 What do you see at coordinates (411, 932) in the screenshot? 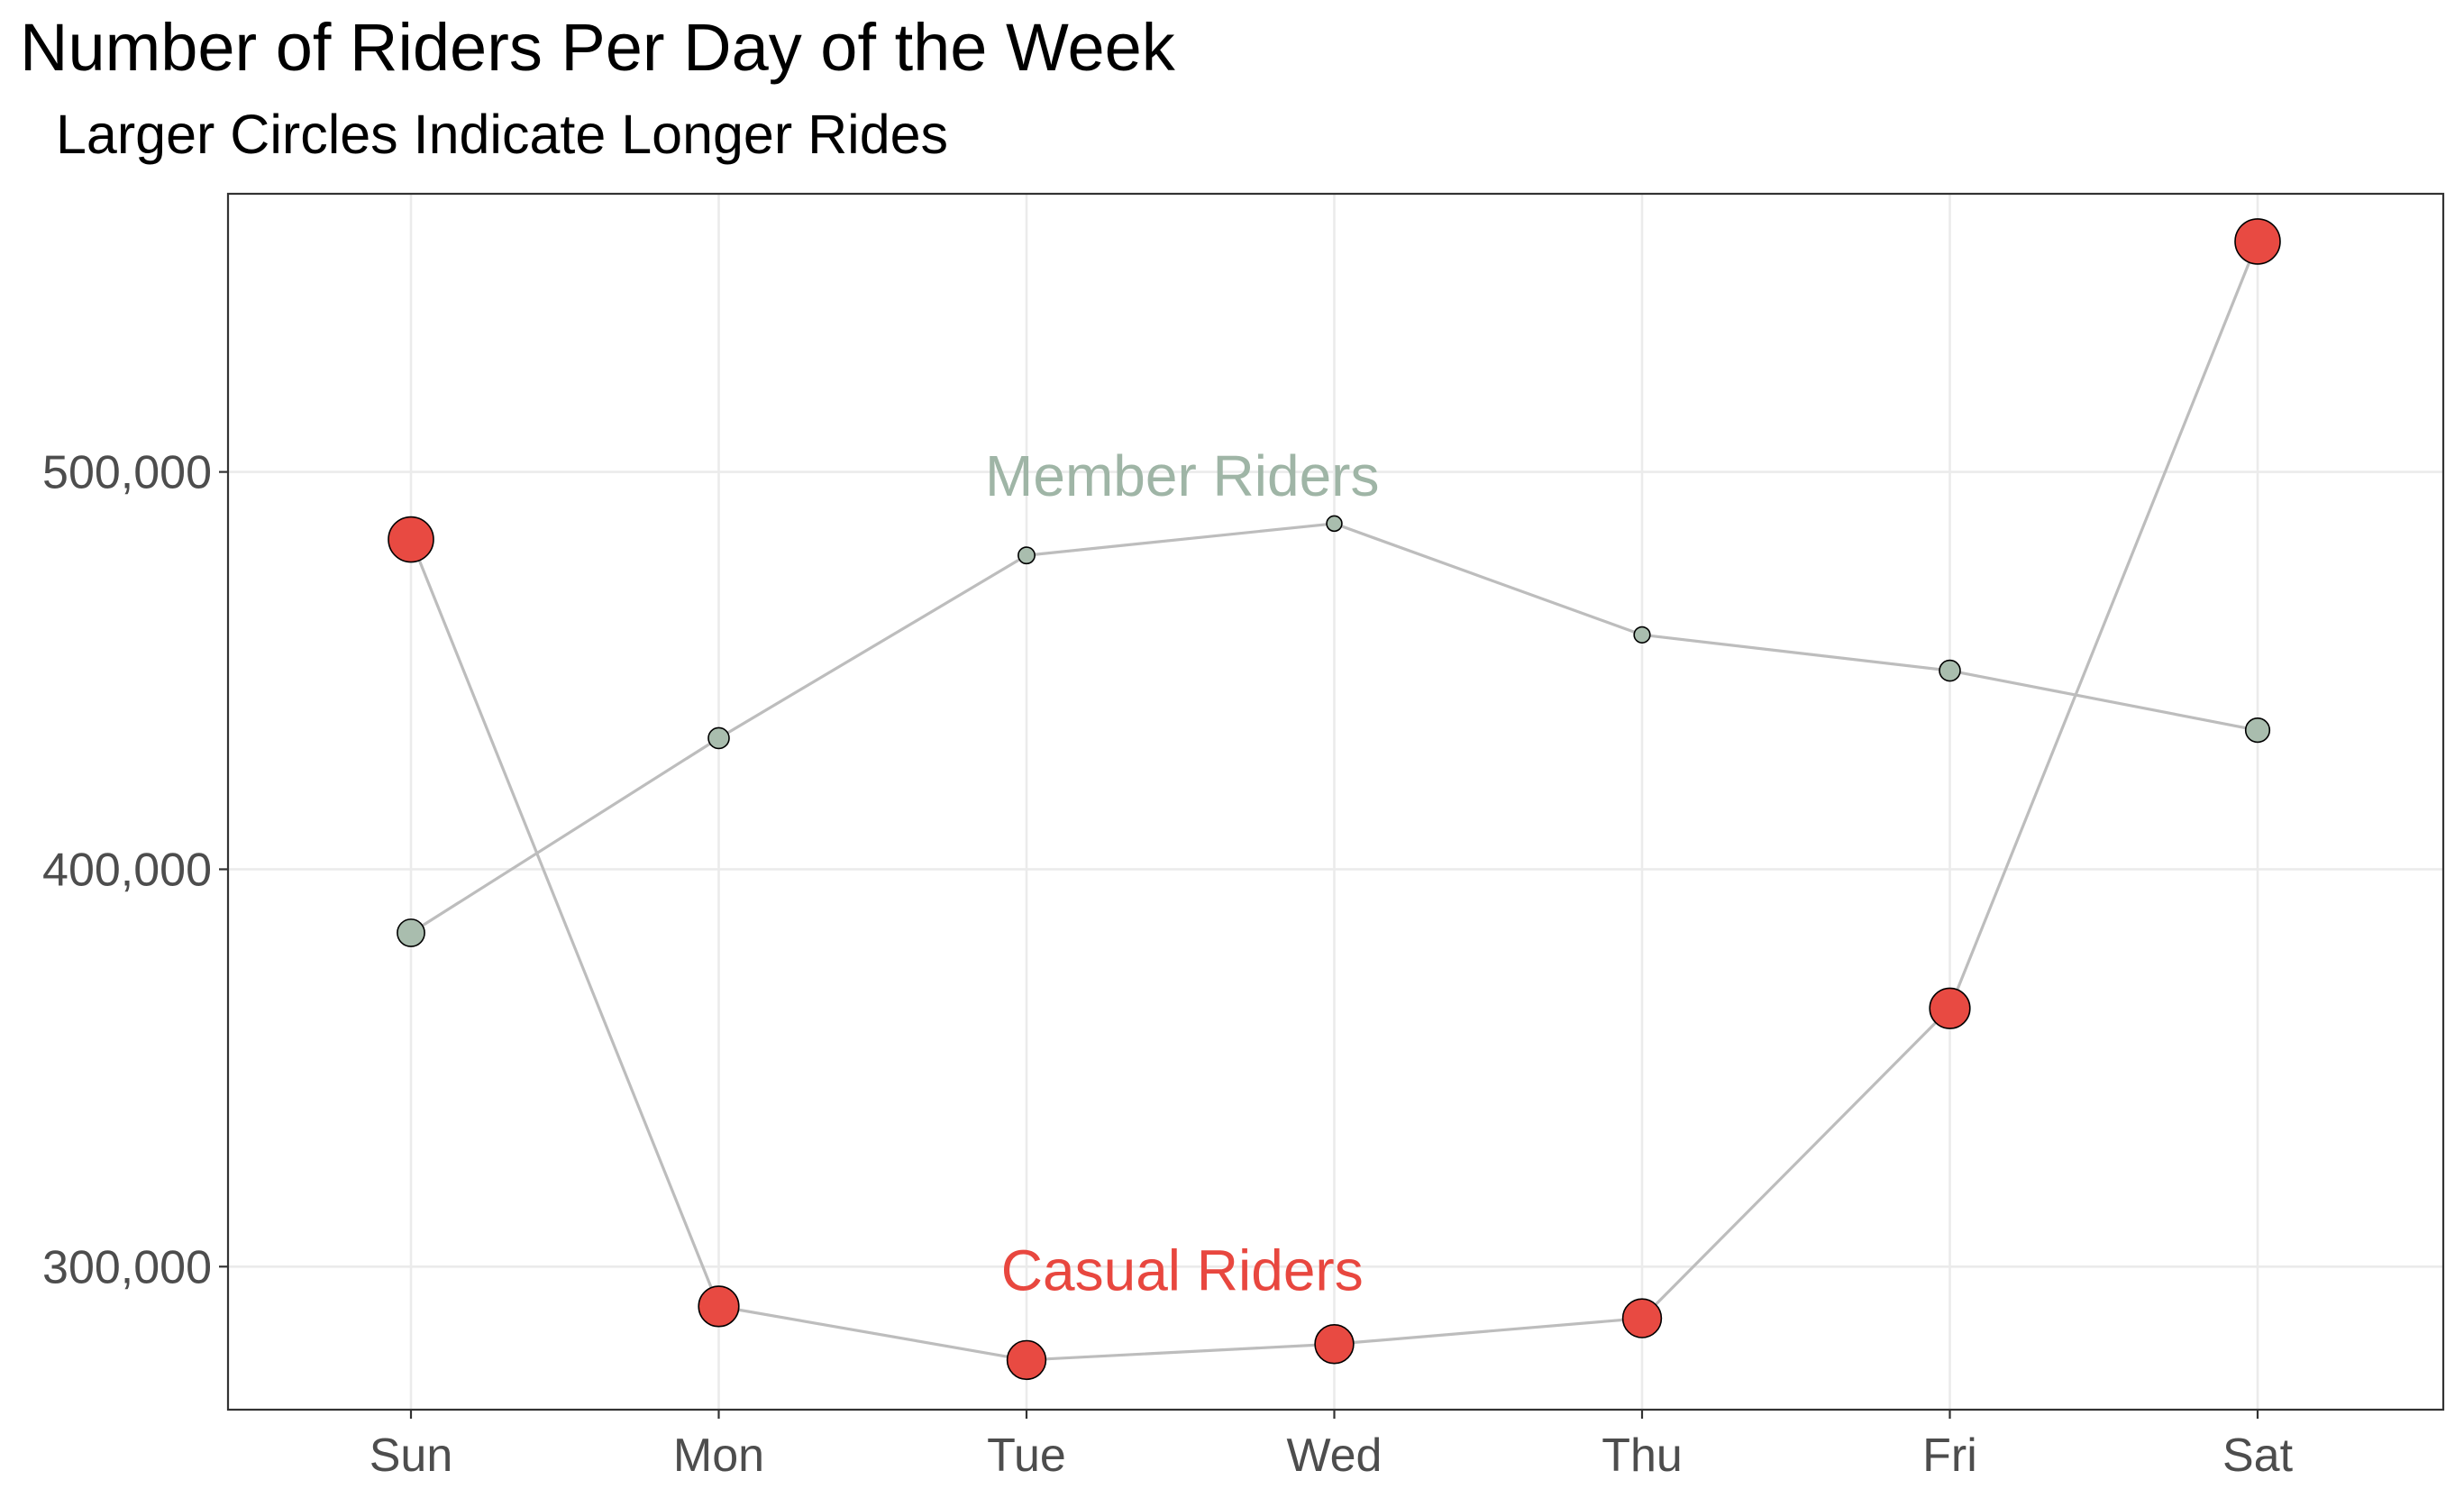
I see `data-point-member-riders-sun` at bounding box center [411, 932].